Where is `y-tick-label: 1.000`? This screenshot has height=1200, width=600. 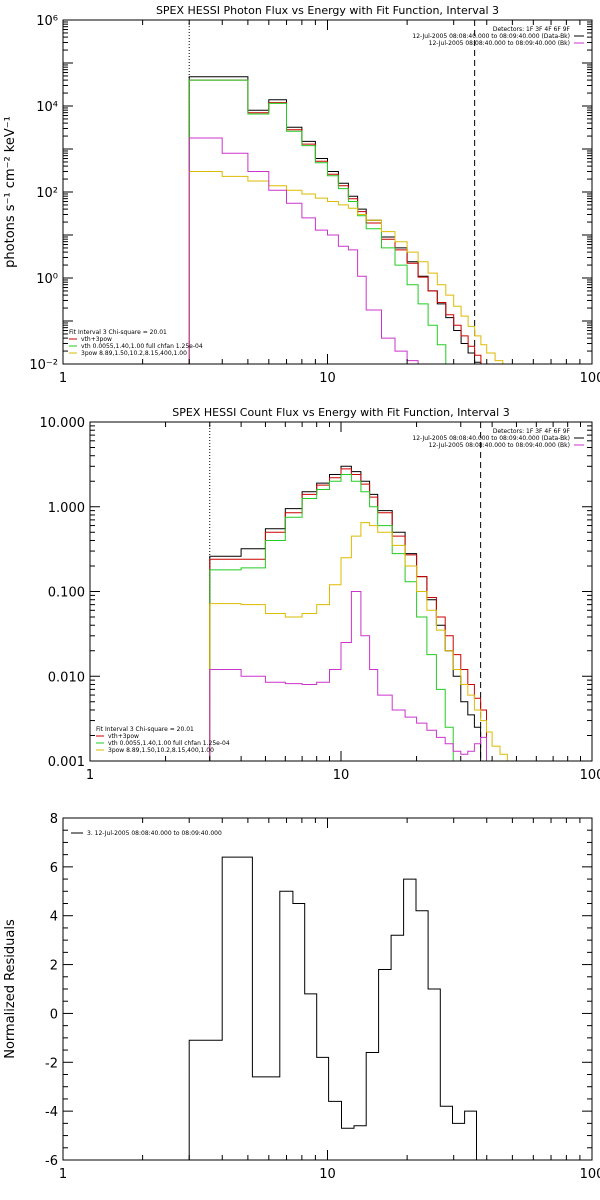 y-tick-label: 1.000 is located at coordinates (66, 508).